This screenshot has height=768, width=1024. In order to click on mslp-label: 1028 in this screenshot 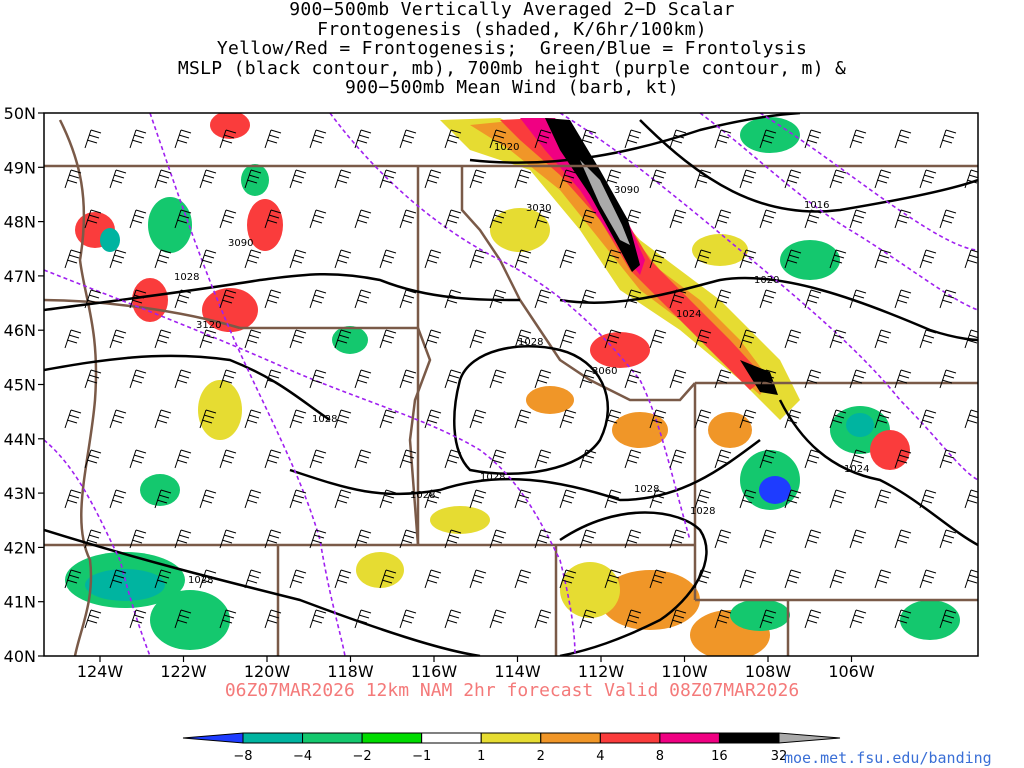, I will do `click(646, 489)`.